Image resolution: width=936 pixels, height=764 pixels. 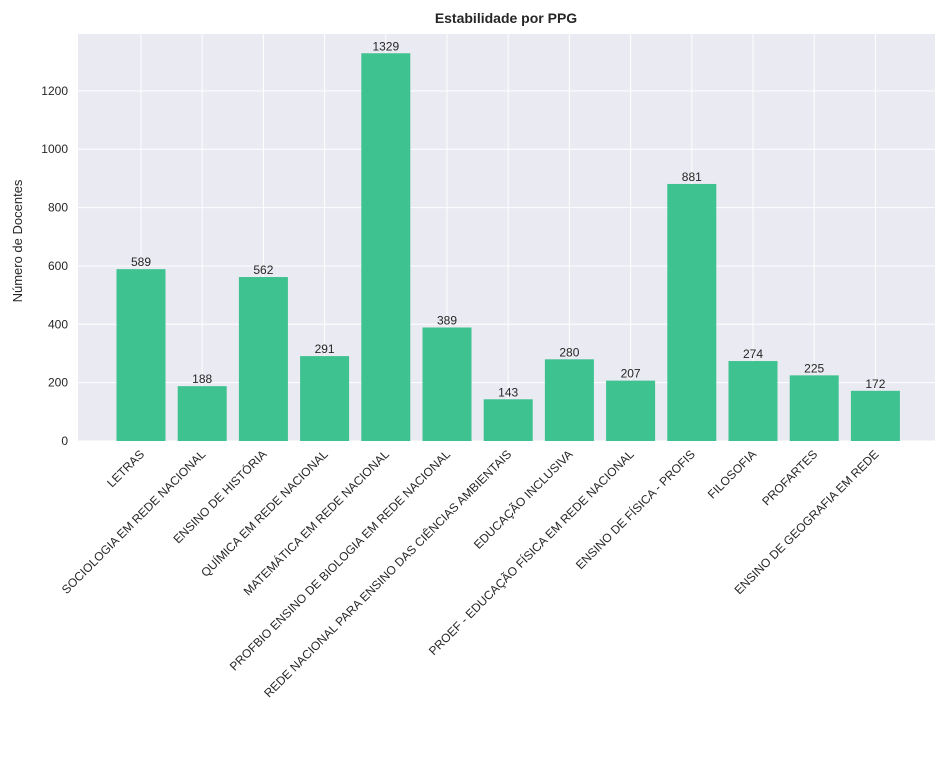 What do you see at coordinates (325, 349) in the screenshot?
I see `bar-value-label: 291` at bounding box center [325, 349].